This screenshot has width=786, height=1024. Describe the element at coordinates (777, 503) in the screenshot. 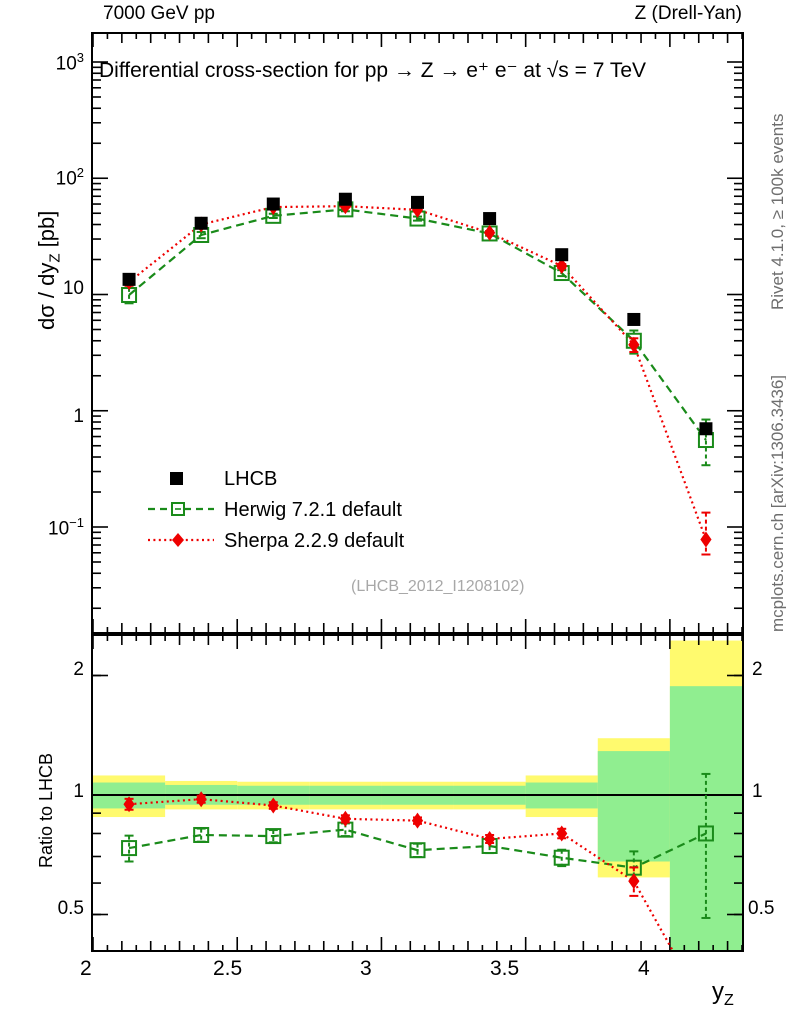

I see `mcplots-credit: mcplots.cern.ch [arXiv:1306.3436]` at that location.